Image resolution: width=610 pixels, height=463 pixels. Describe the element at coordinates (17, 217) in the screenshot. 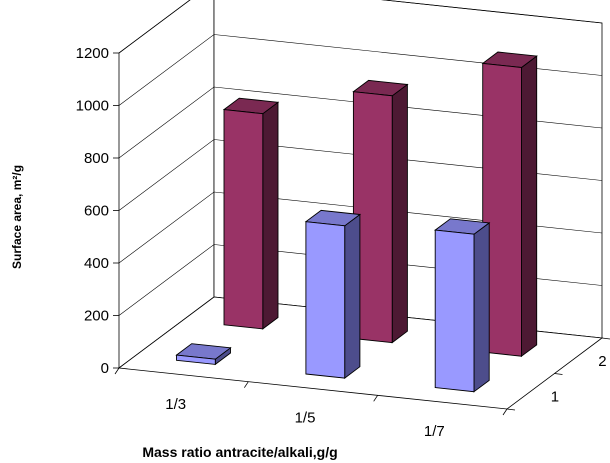

I see `y-axis-title: Surface area, m²/g` at that location.